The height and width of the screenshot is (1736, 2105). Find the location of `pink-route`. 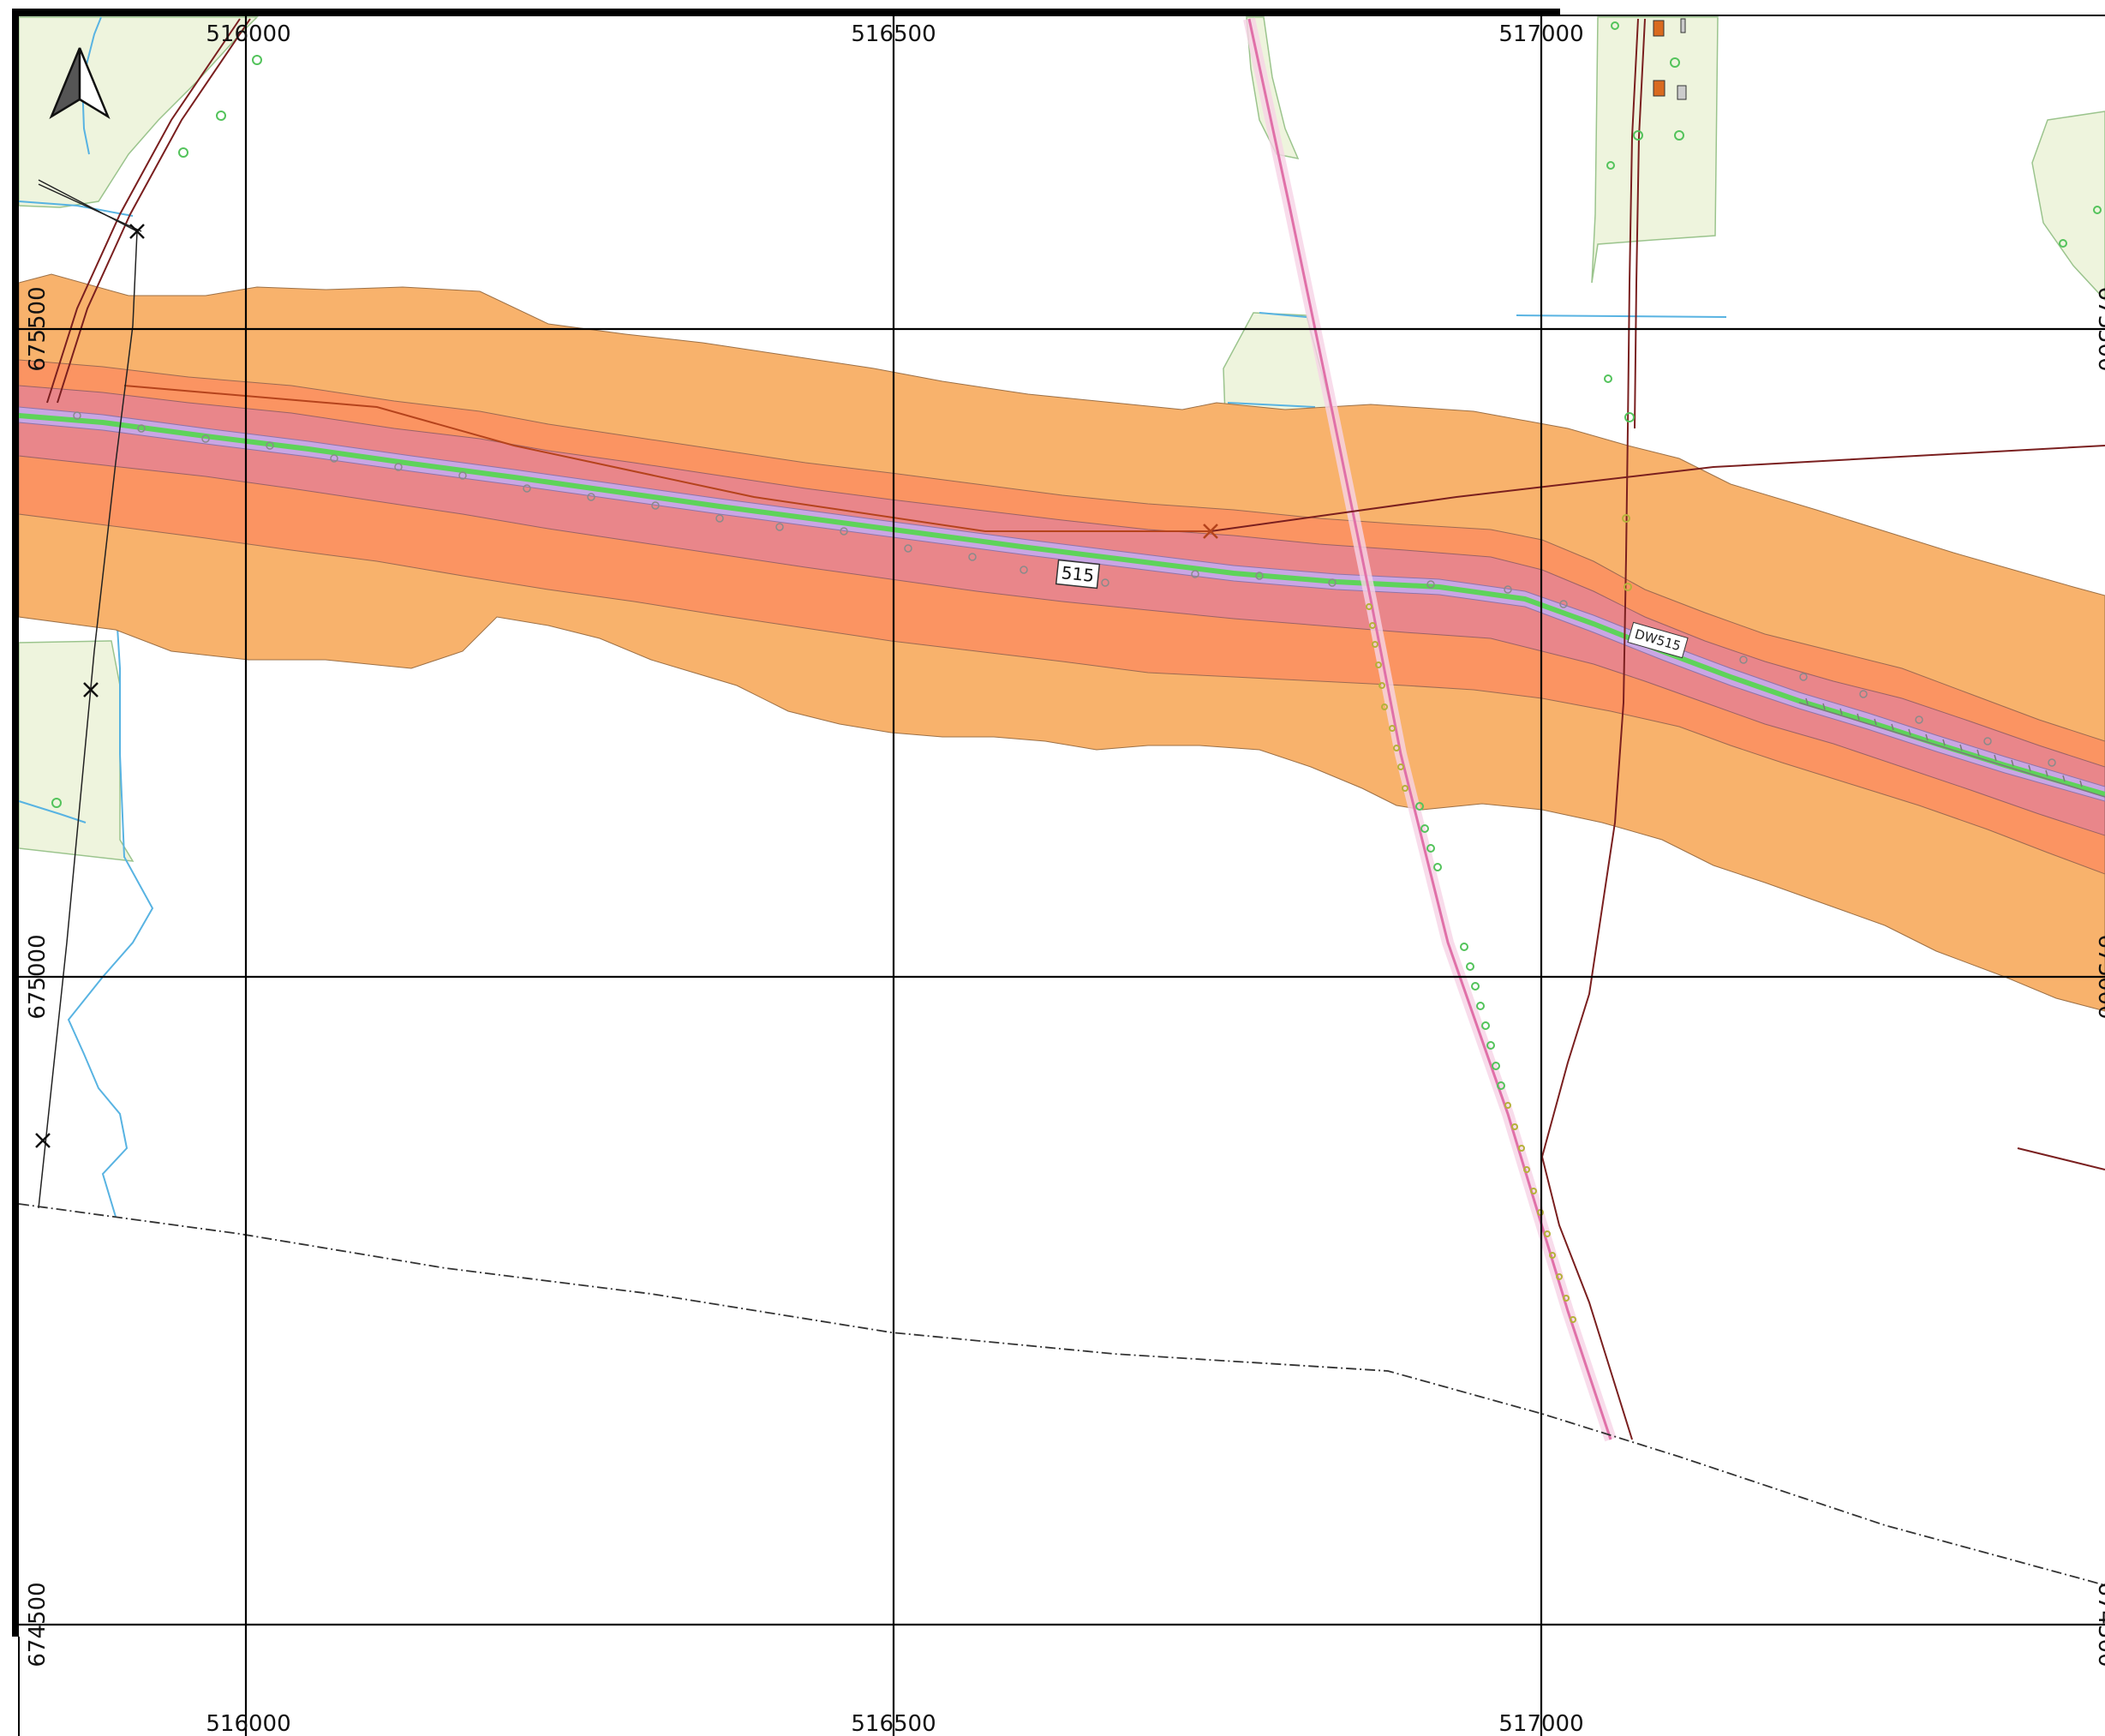

pink-route is located at coordinates (1430, 729).